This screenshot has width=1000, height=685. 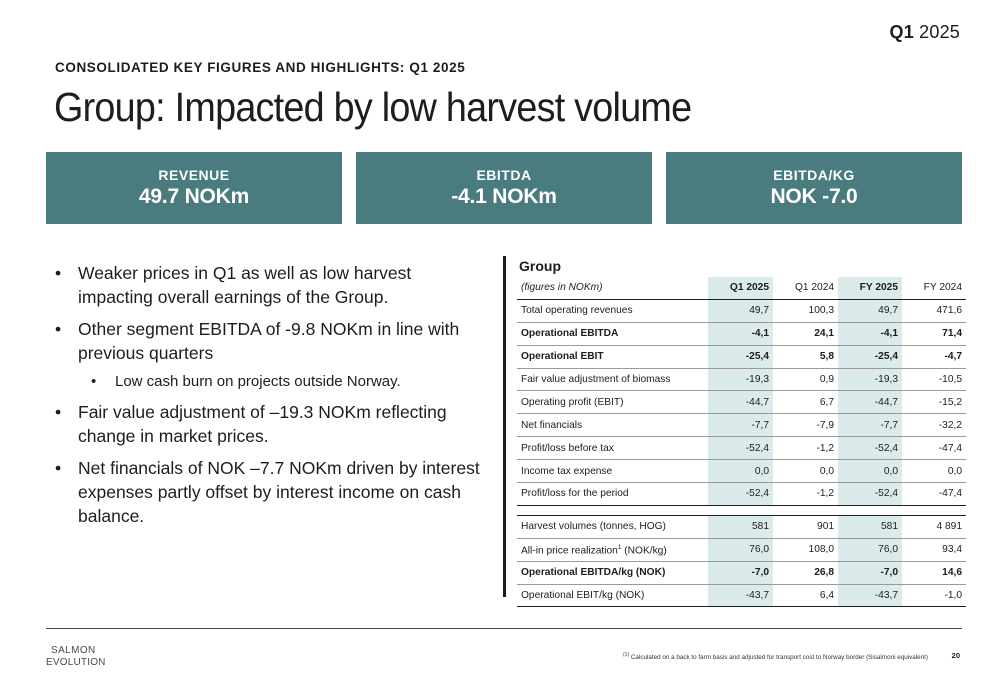 What do you see at coordinates (870, 288) in the screenshot?
I see `column-header: FY 2025` at bounding box center [870, 288].